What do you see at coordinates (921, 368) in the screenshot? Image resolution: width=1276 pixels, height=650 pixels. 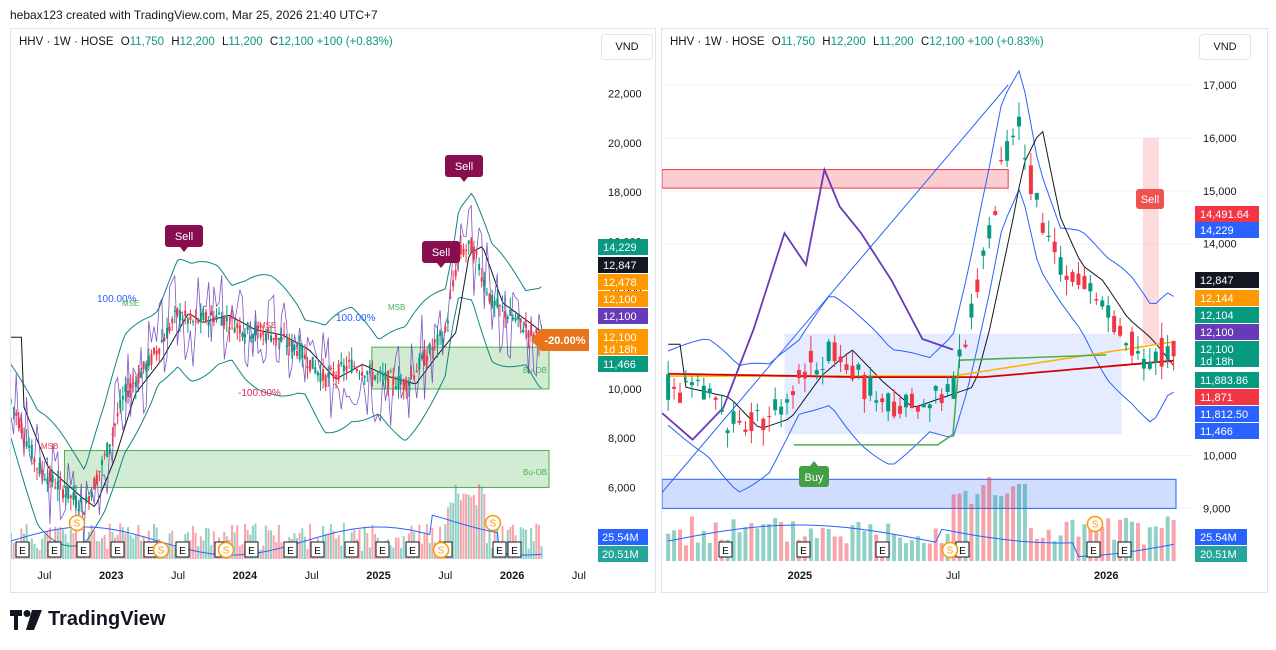 I see `red-moving-average` at bounding box center [921, 368].